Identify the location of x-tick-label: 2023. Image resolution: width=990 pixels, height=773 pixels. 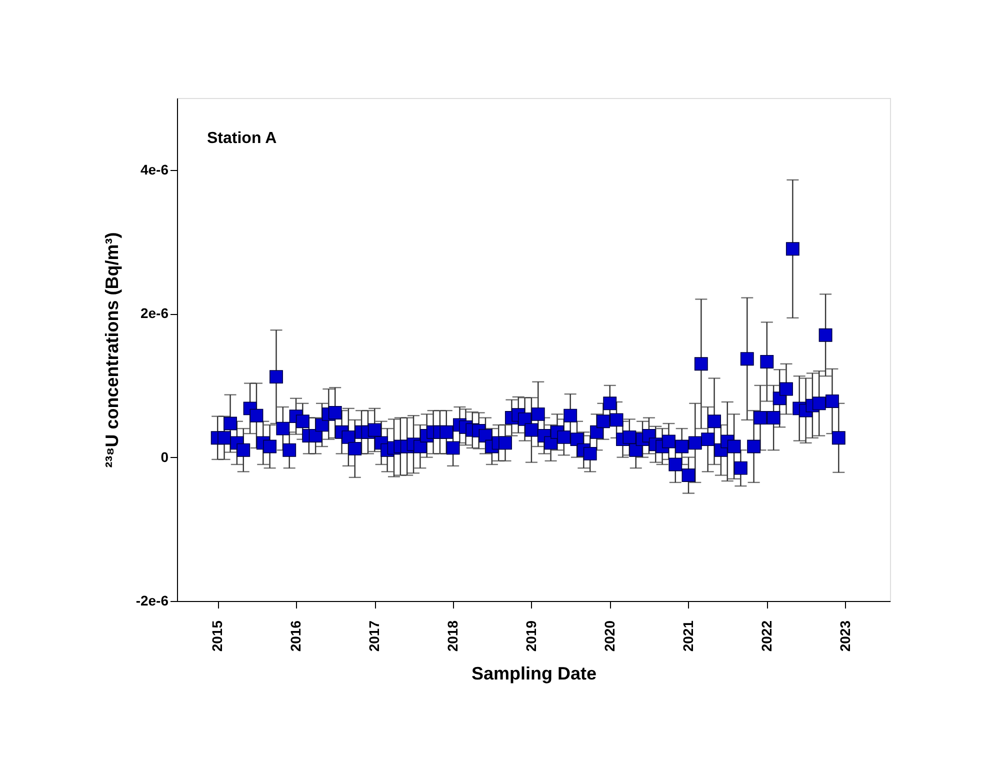
(844, 636).